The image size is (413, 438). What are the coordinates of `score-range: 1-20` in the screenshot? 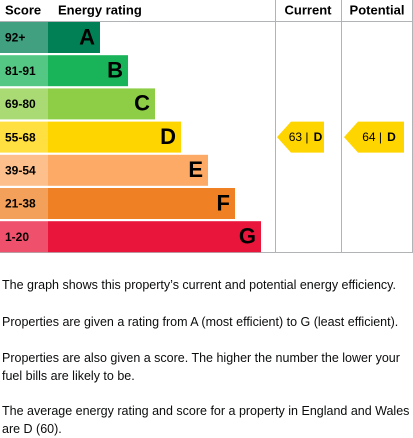 It's located at (17, 237).